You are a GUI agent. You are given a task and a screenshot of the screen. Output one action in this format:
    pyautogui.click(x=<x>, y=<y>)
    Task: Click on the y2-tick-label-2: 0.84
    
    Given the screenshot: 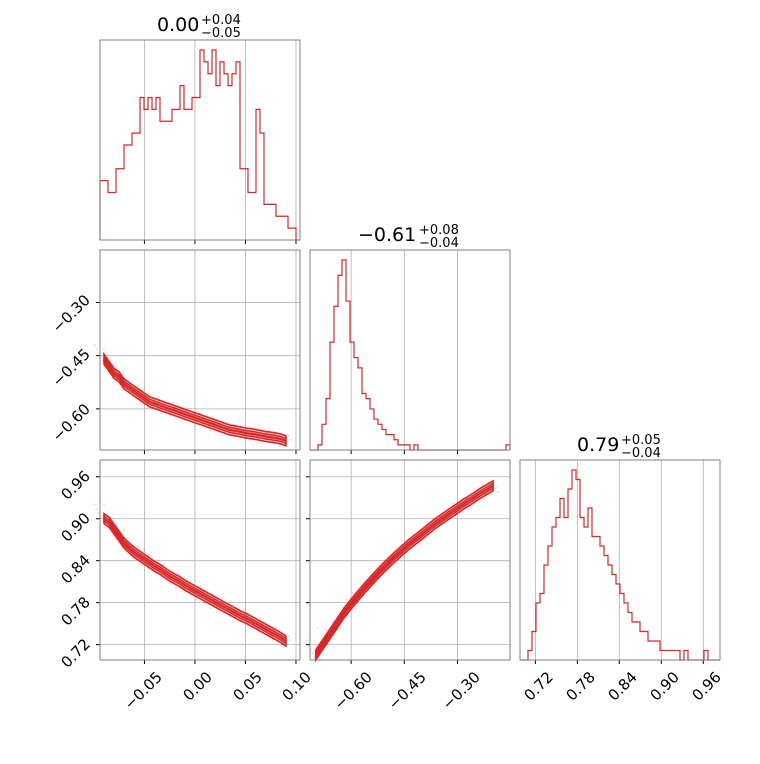 What is the action you would take?
    pyautogui.click(x=75, y=569)
    